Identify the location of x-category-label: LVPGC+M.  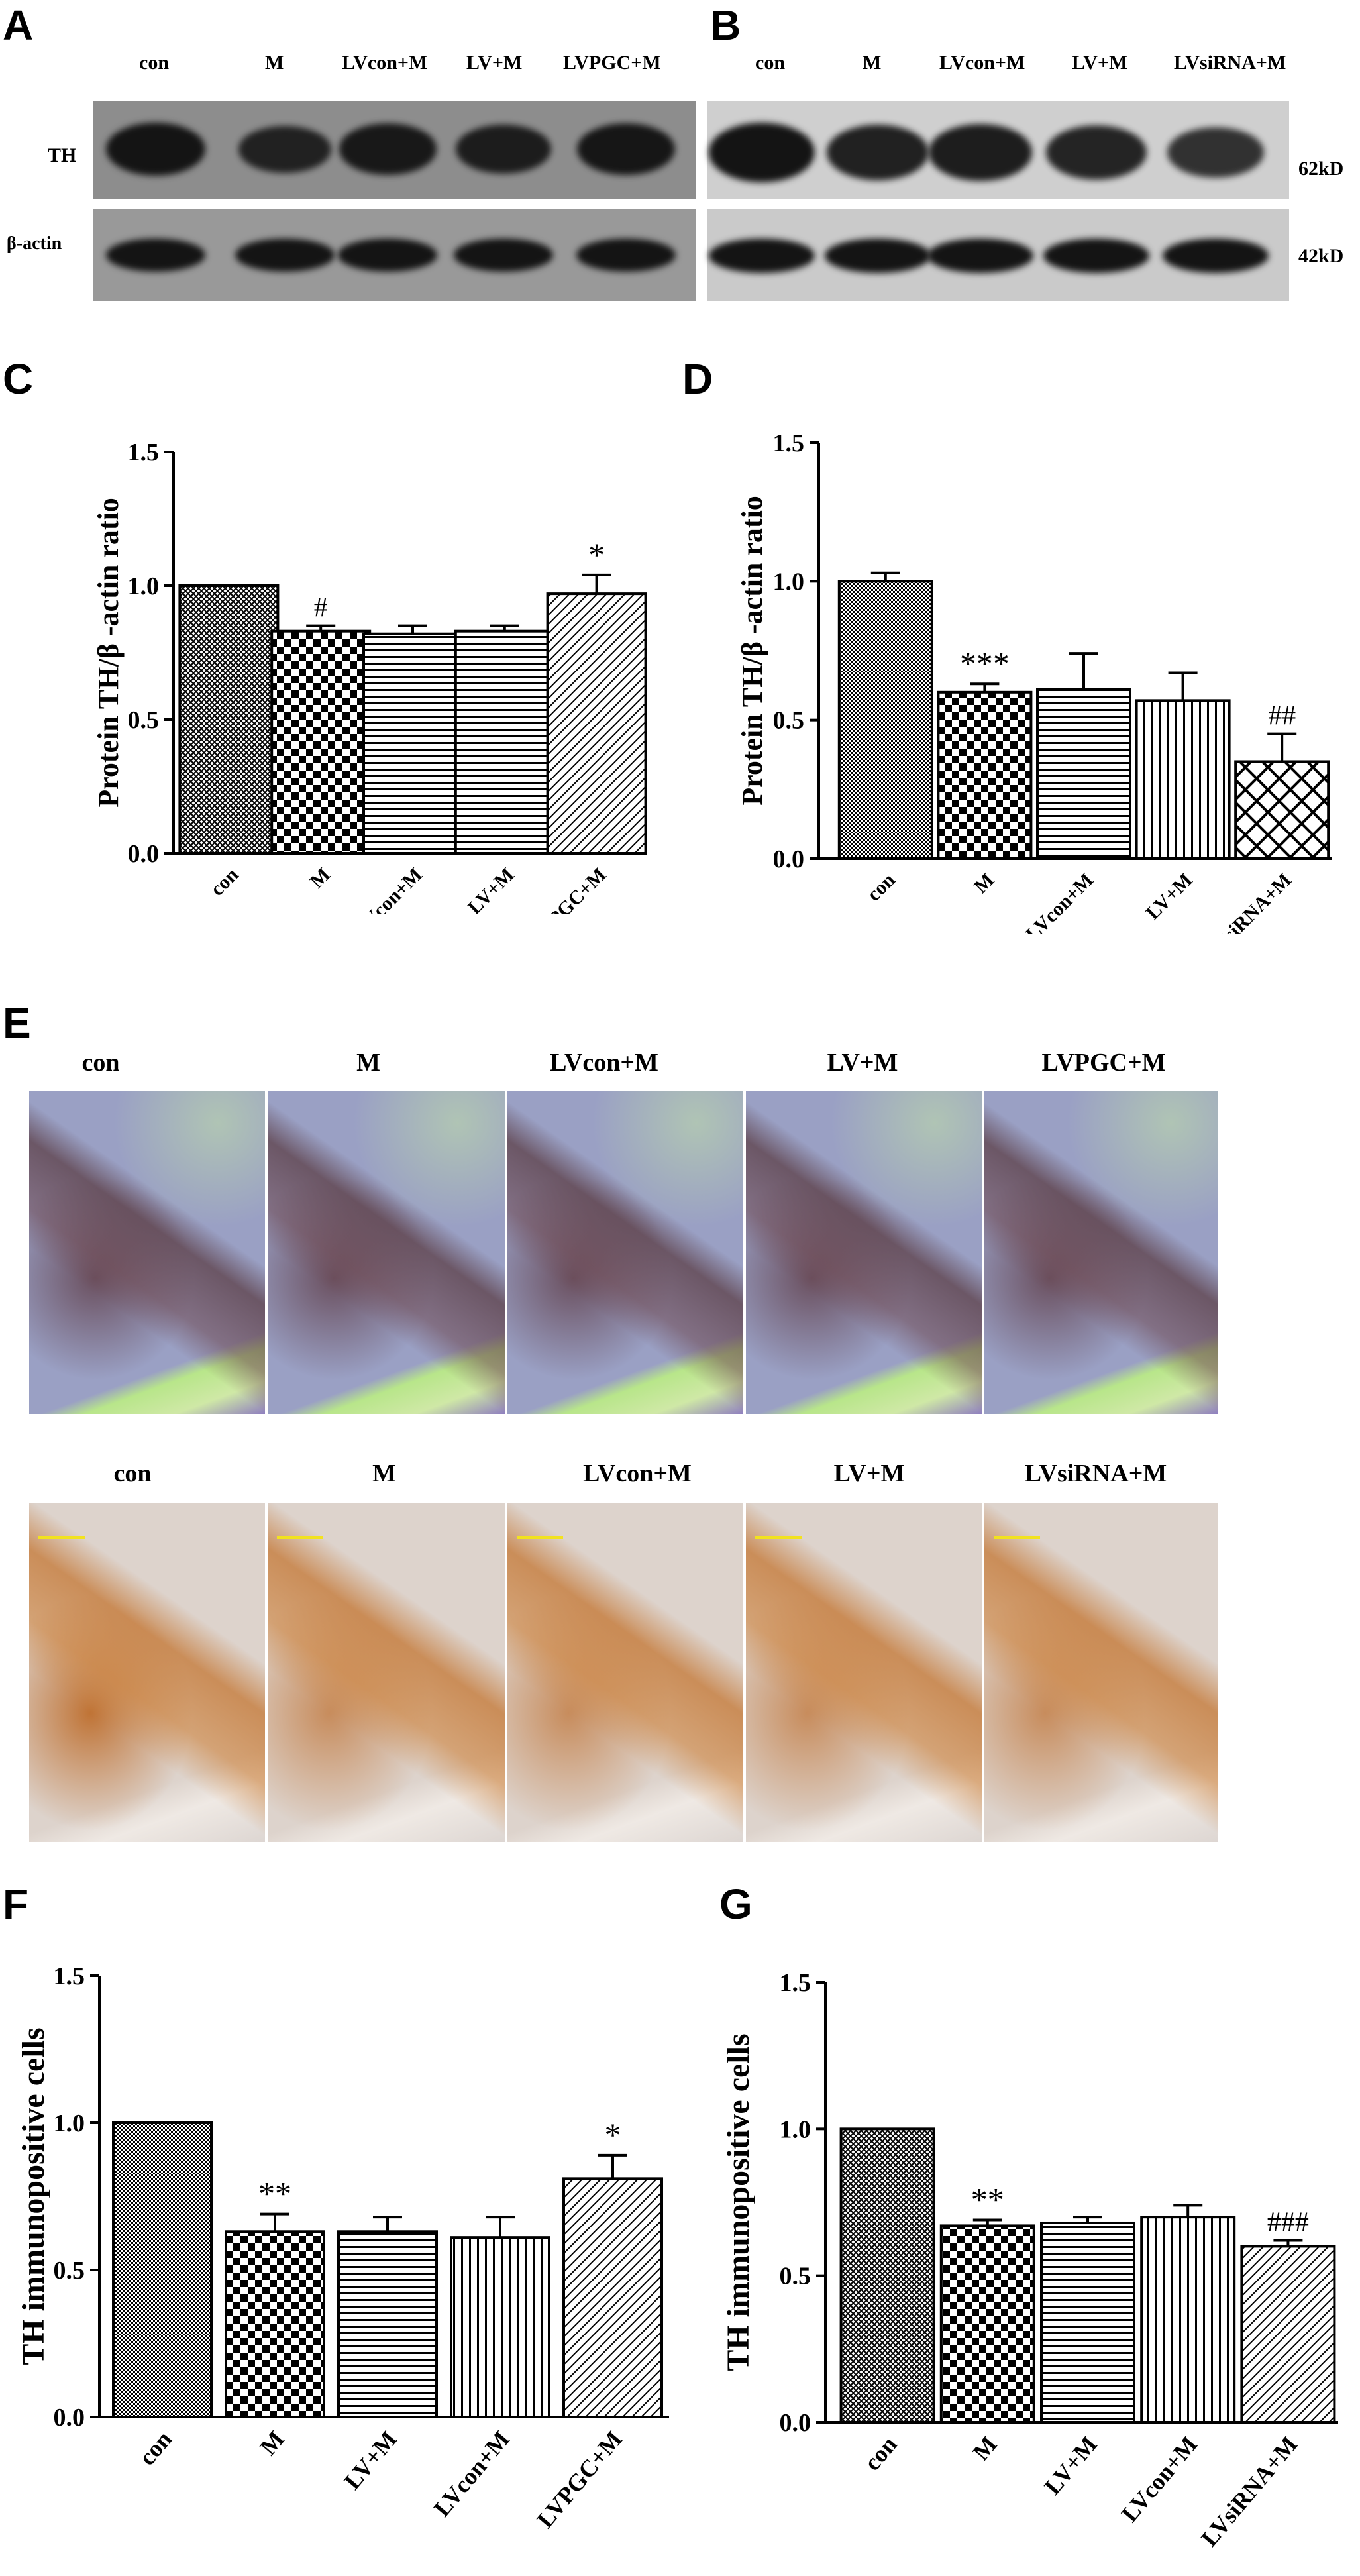
(568, 889).